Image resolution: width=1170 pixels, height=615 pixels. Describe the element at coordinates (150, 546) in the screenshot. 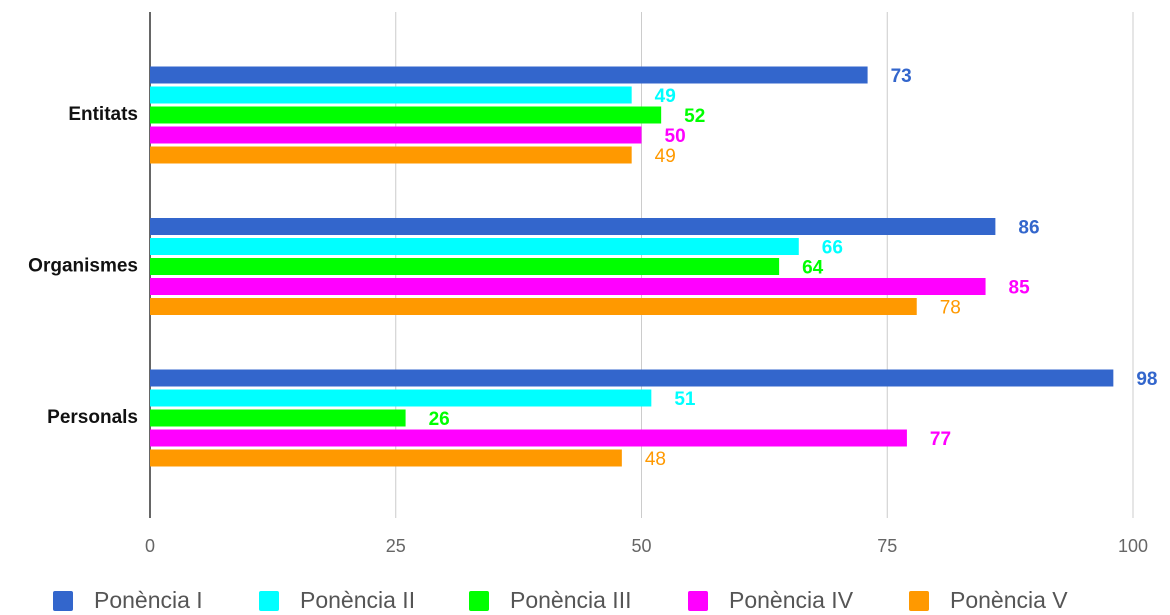

I see `x-tick-label: 0` at that location.